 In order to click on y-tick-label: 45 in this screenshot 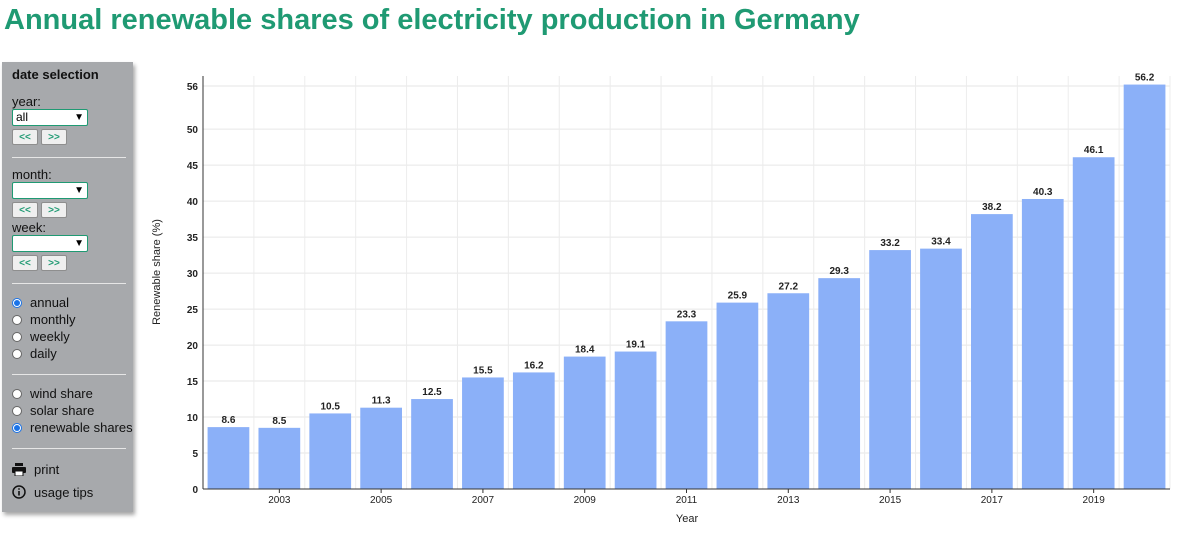, I will do `click(193, 166)`.